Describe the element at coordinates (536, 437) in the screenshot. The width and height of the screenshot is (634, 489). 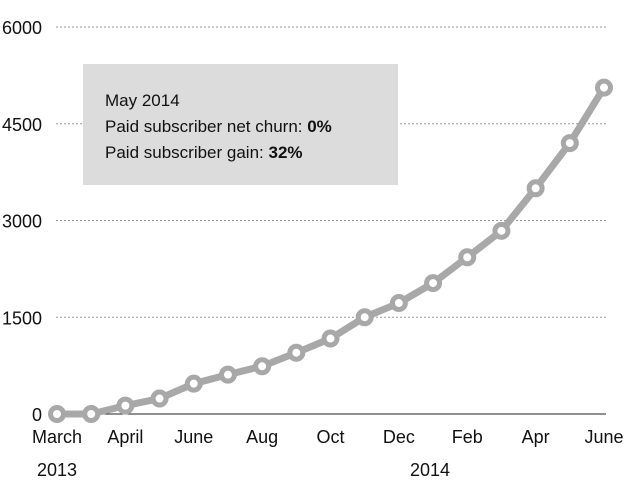
I see `x-tick-label-14: Apr` at that location.